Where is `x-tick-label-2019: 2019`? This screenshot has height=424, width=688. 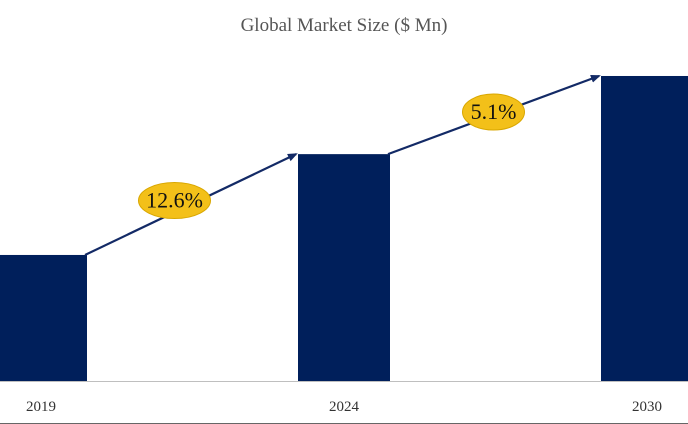
x-tick-label-2019: 2019 is located at coordinates (41, 407).